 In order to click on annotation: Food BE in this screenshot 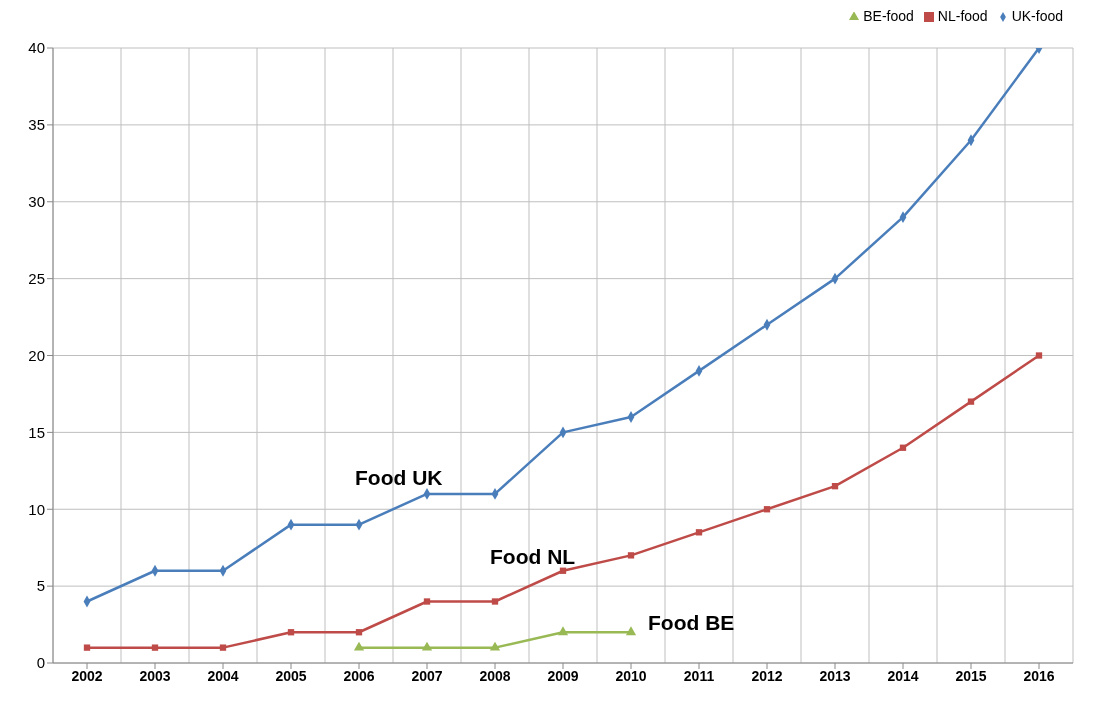, I will do `click(691, 623)`.